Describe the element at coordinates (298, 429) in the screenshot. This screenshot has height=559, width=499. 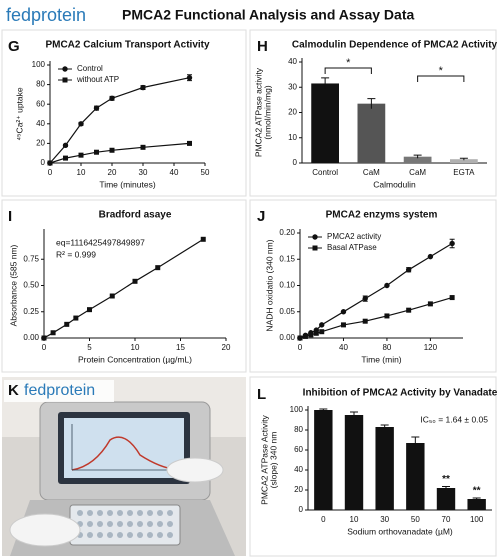
I see `y-tick-label: 80` at that location.